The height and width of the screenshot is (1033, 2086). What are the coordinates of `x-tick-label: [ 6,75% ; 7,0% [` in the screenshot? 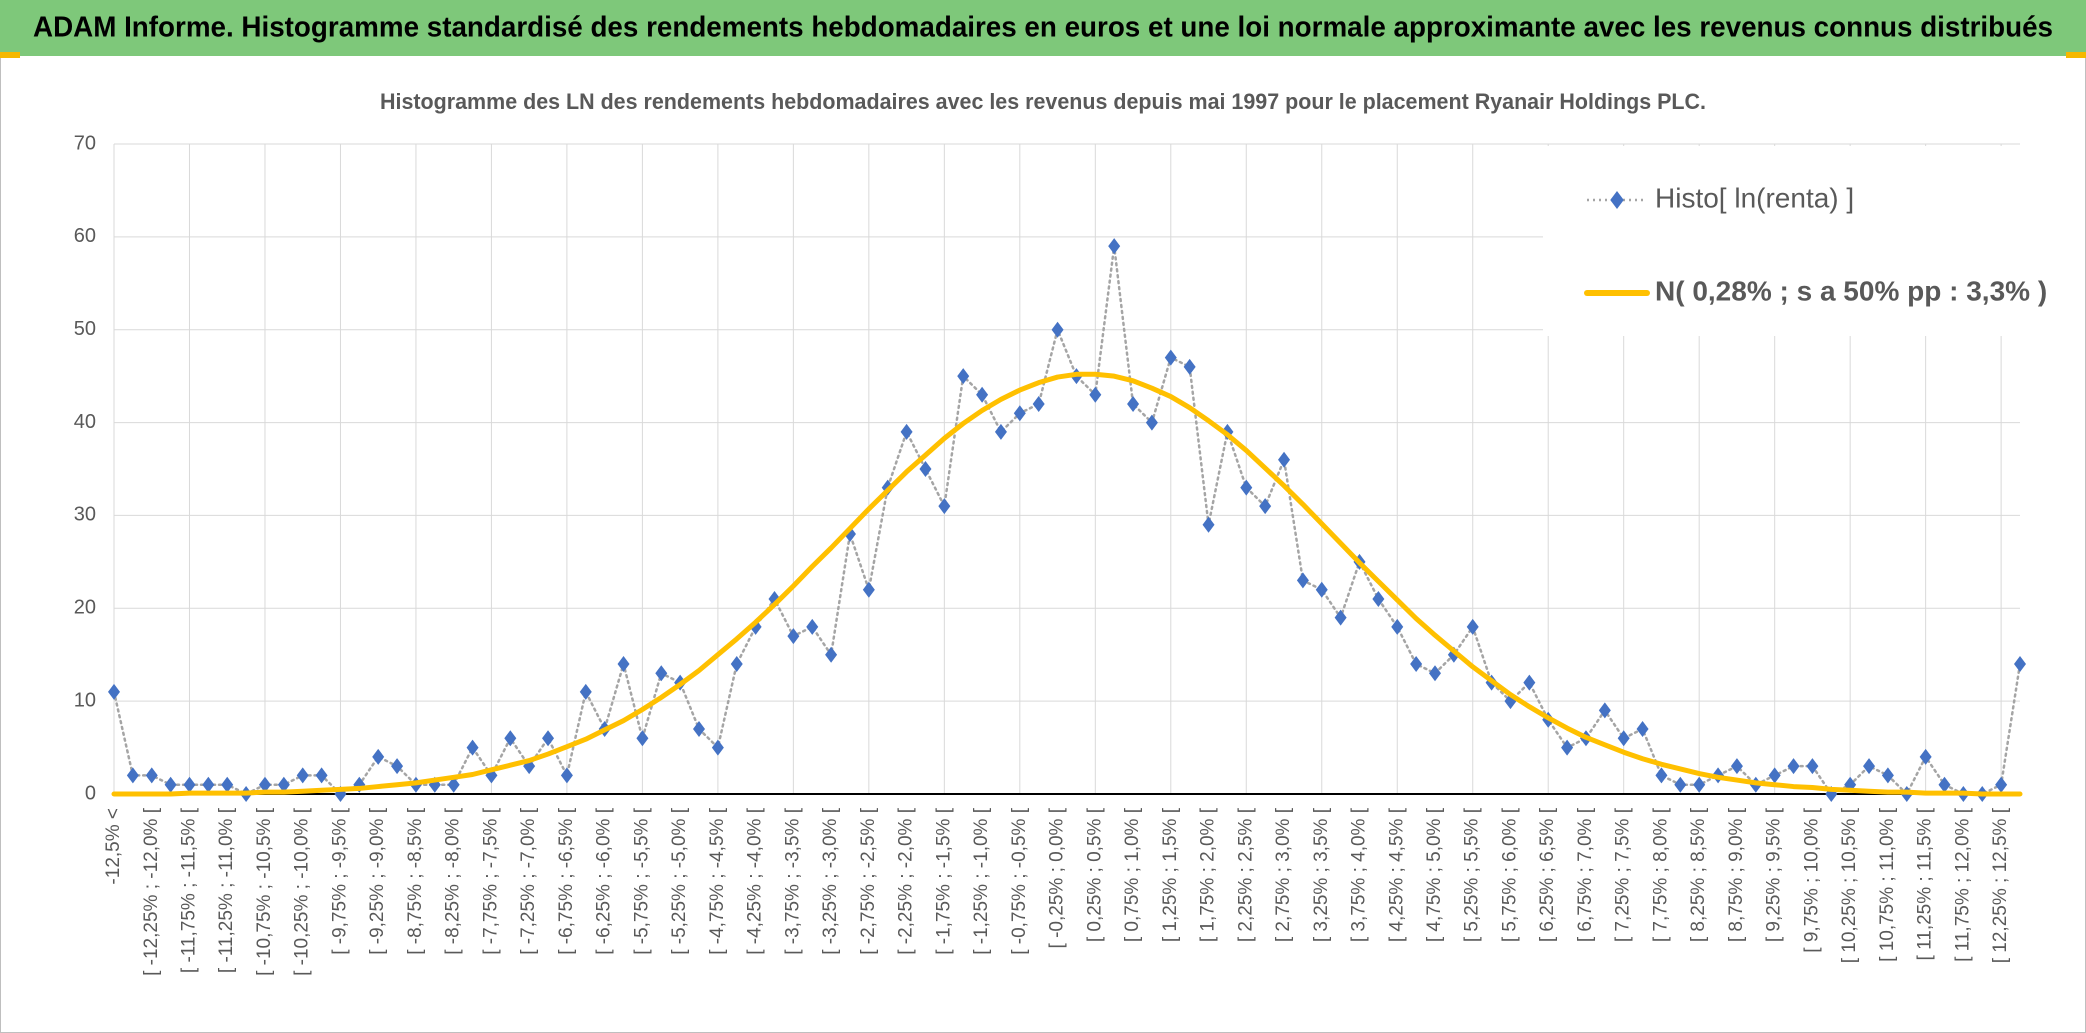 It's located at (1585, 874).